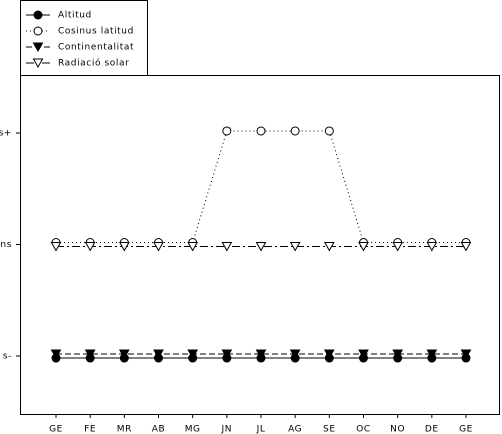  Describe the element at coordinates (96, 48) in the screenshot. I see `legend-label: Continentalitat` at that location.